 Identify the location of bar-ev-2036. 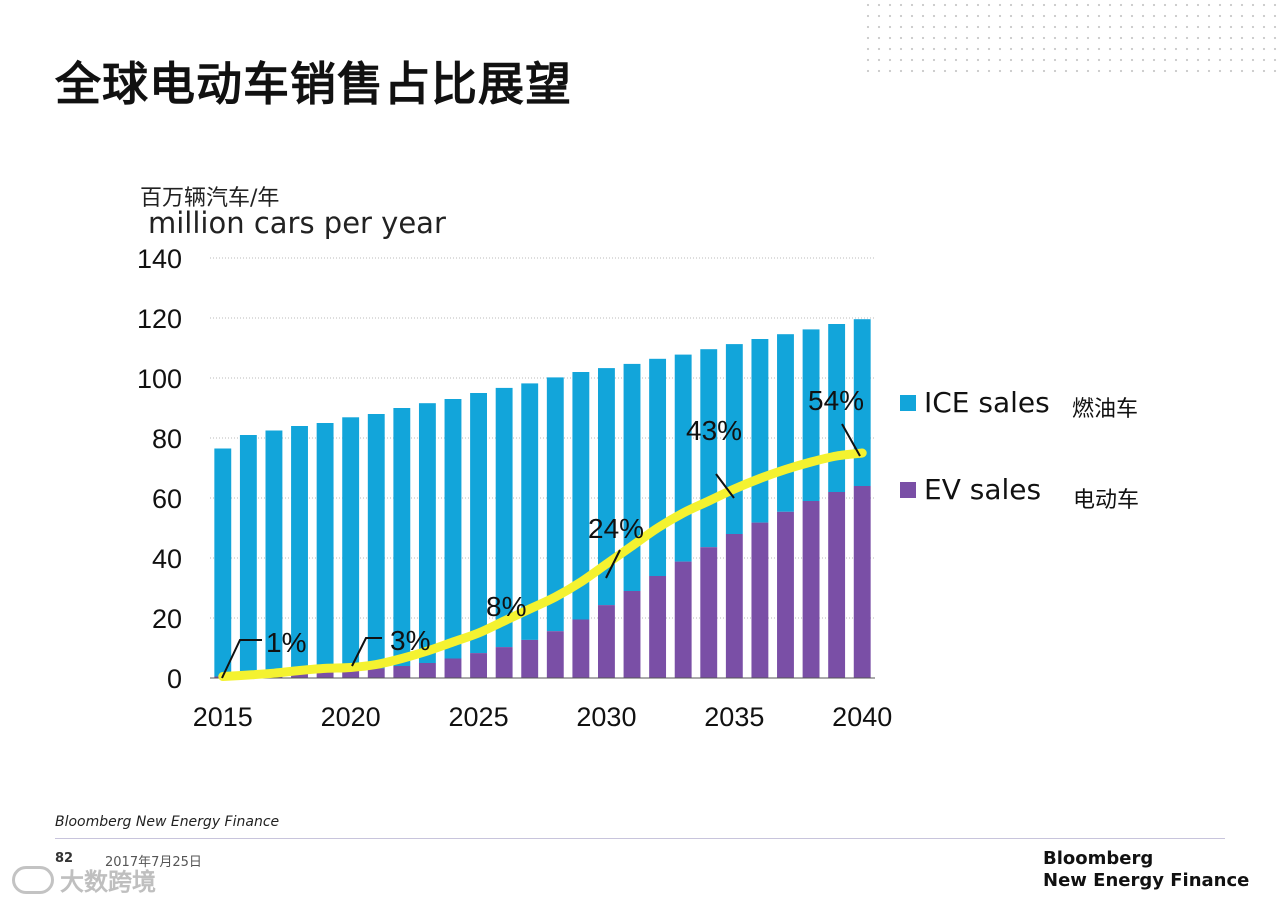
(760, 600).